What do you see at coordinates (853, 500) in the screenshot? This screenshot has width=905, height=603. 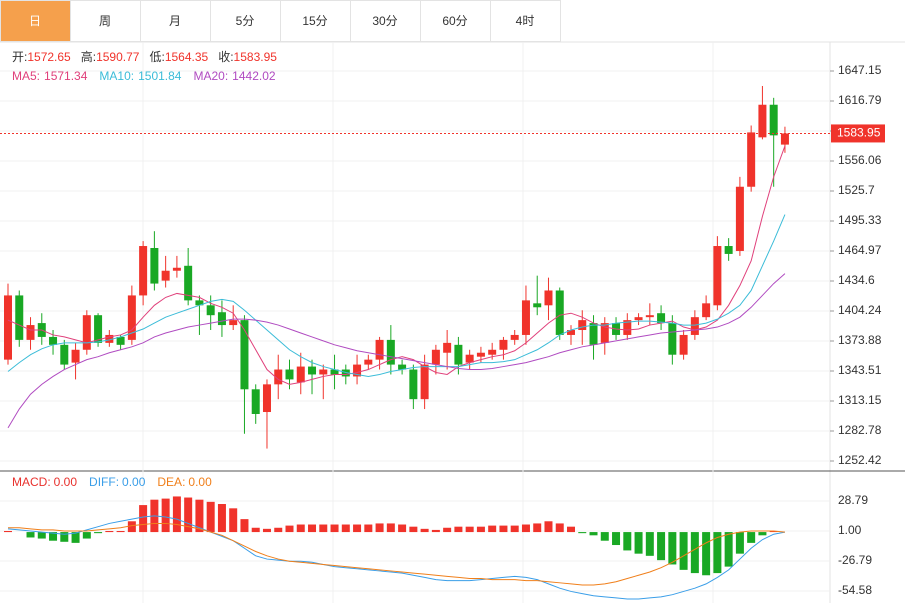 I see `y-tick-label: 28.79` at bounding box center [853, 500].